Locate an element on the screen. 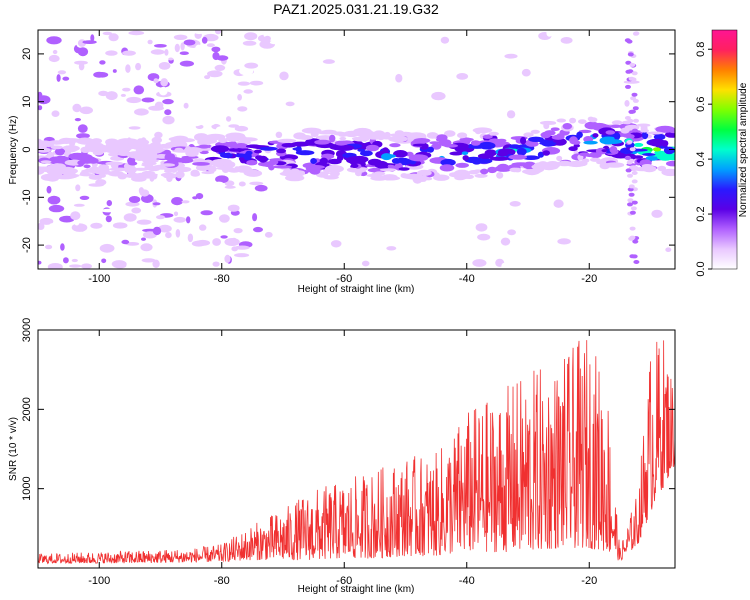 This screenshot has width=750, height=600. spectrogram-x-tick-label: -80 is located at coordinates (222, 279).